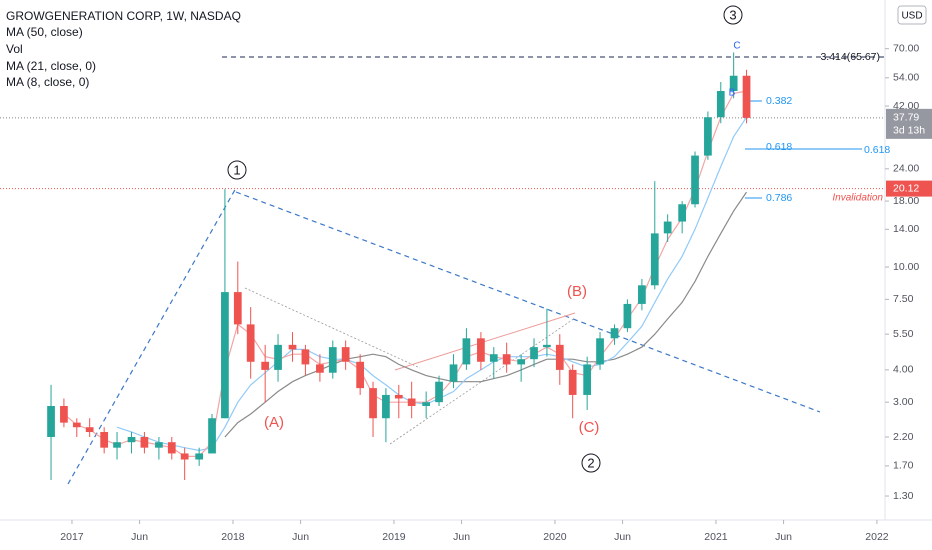 The width and height of the screenshot is (932, 550). What do you see at coordinates (906, 229) in the screenshot?
I see `y-tick-label: 14.00` at bounding box center [906, 229].